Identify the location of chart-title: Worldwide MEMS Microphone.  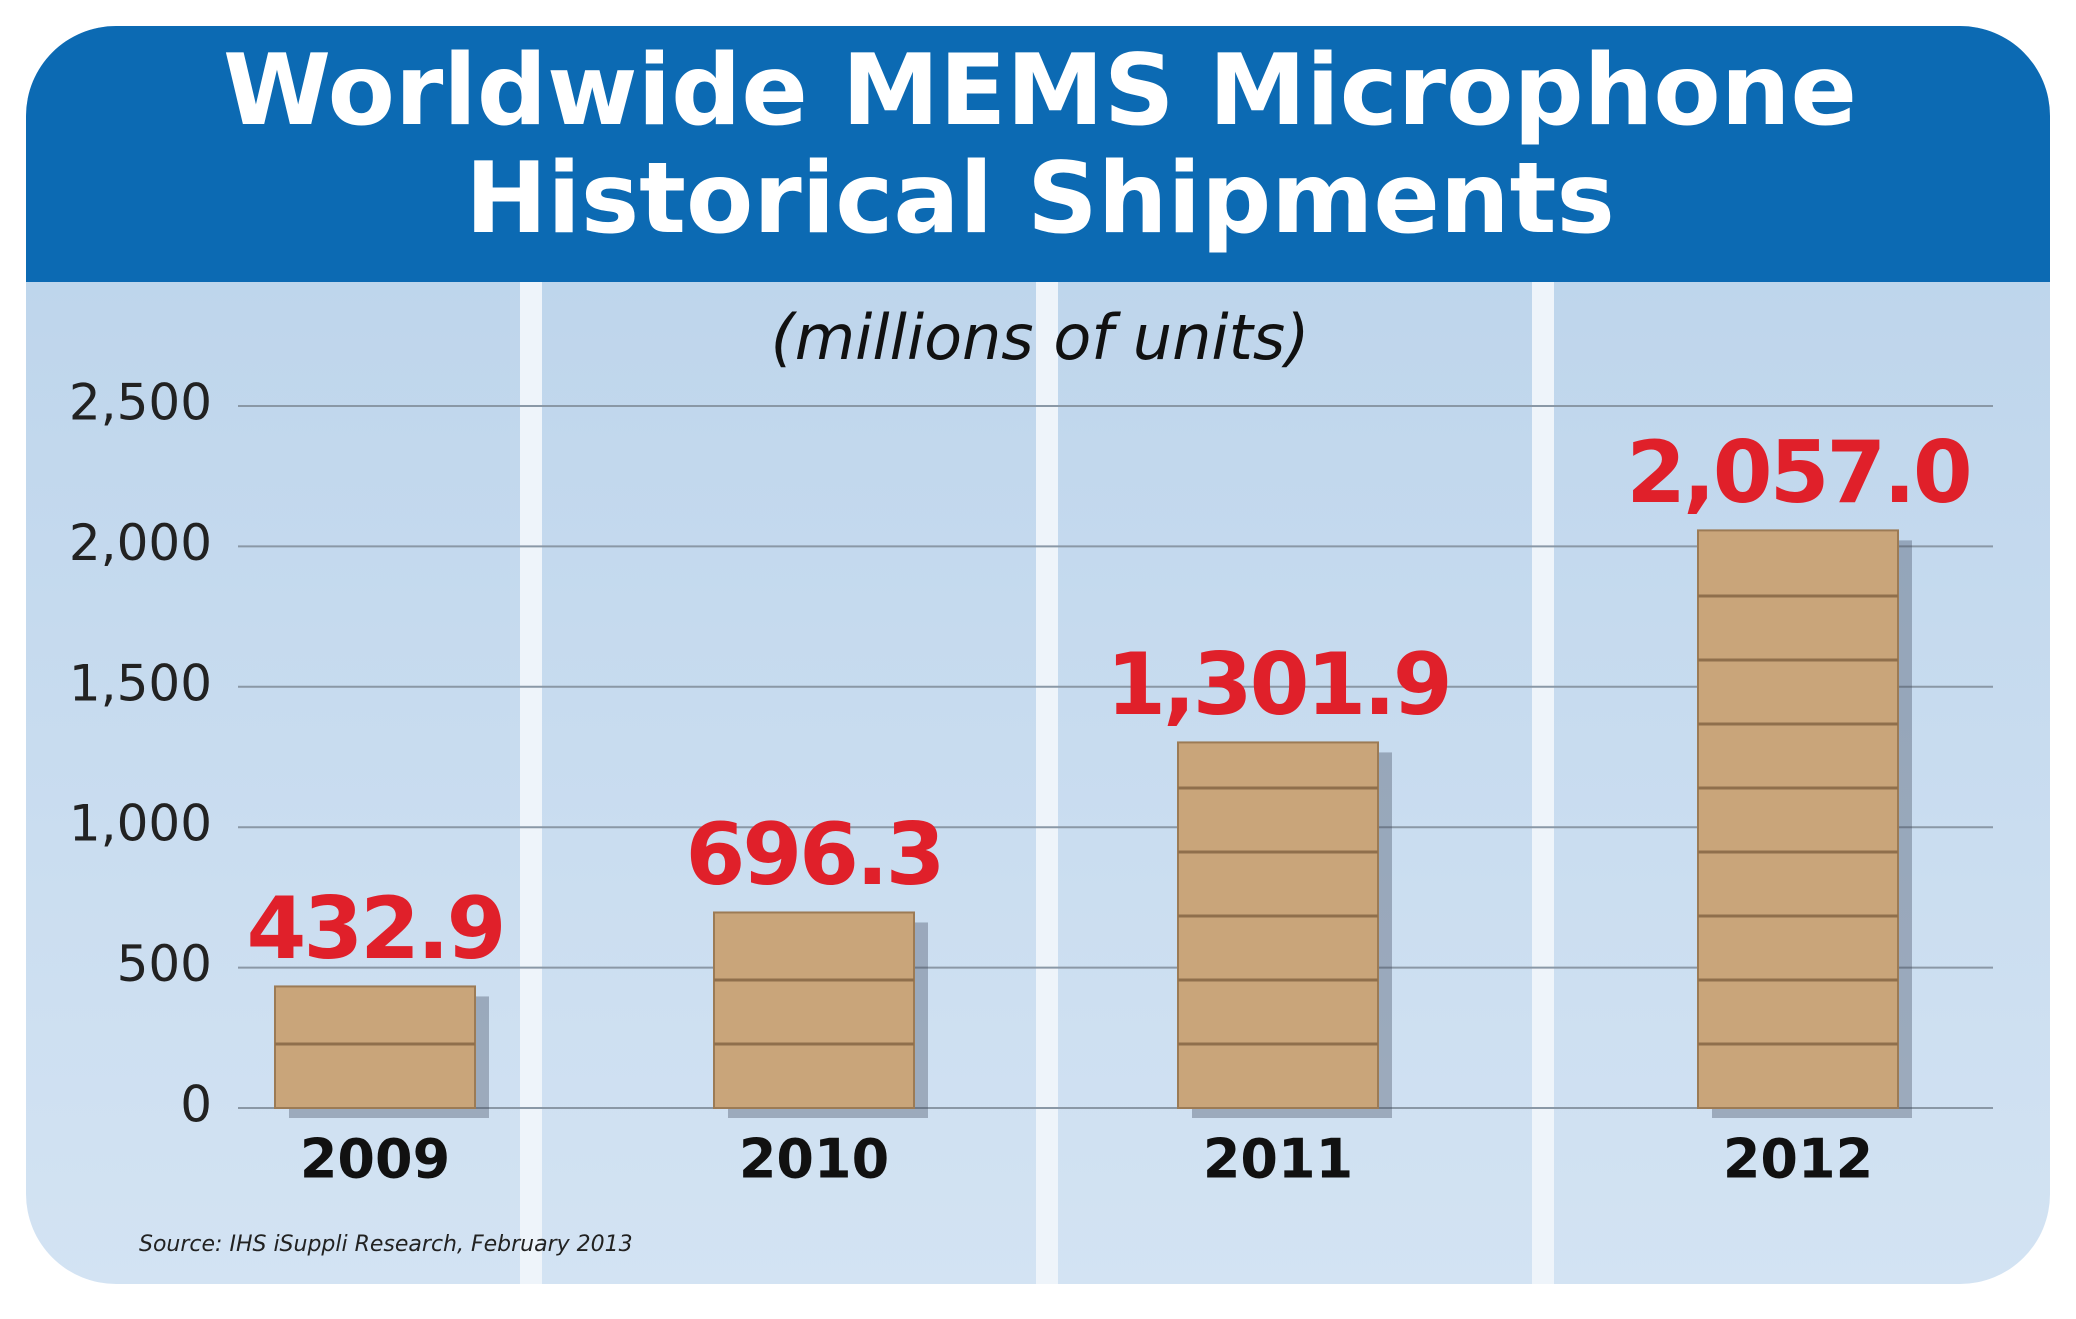
(1040, 91).